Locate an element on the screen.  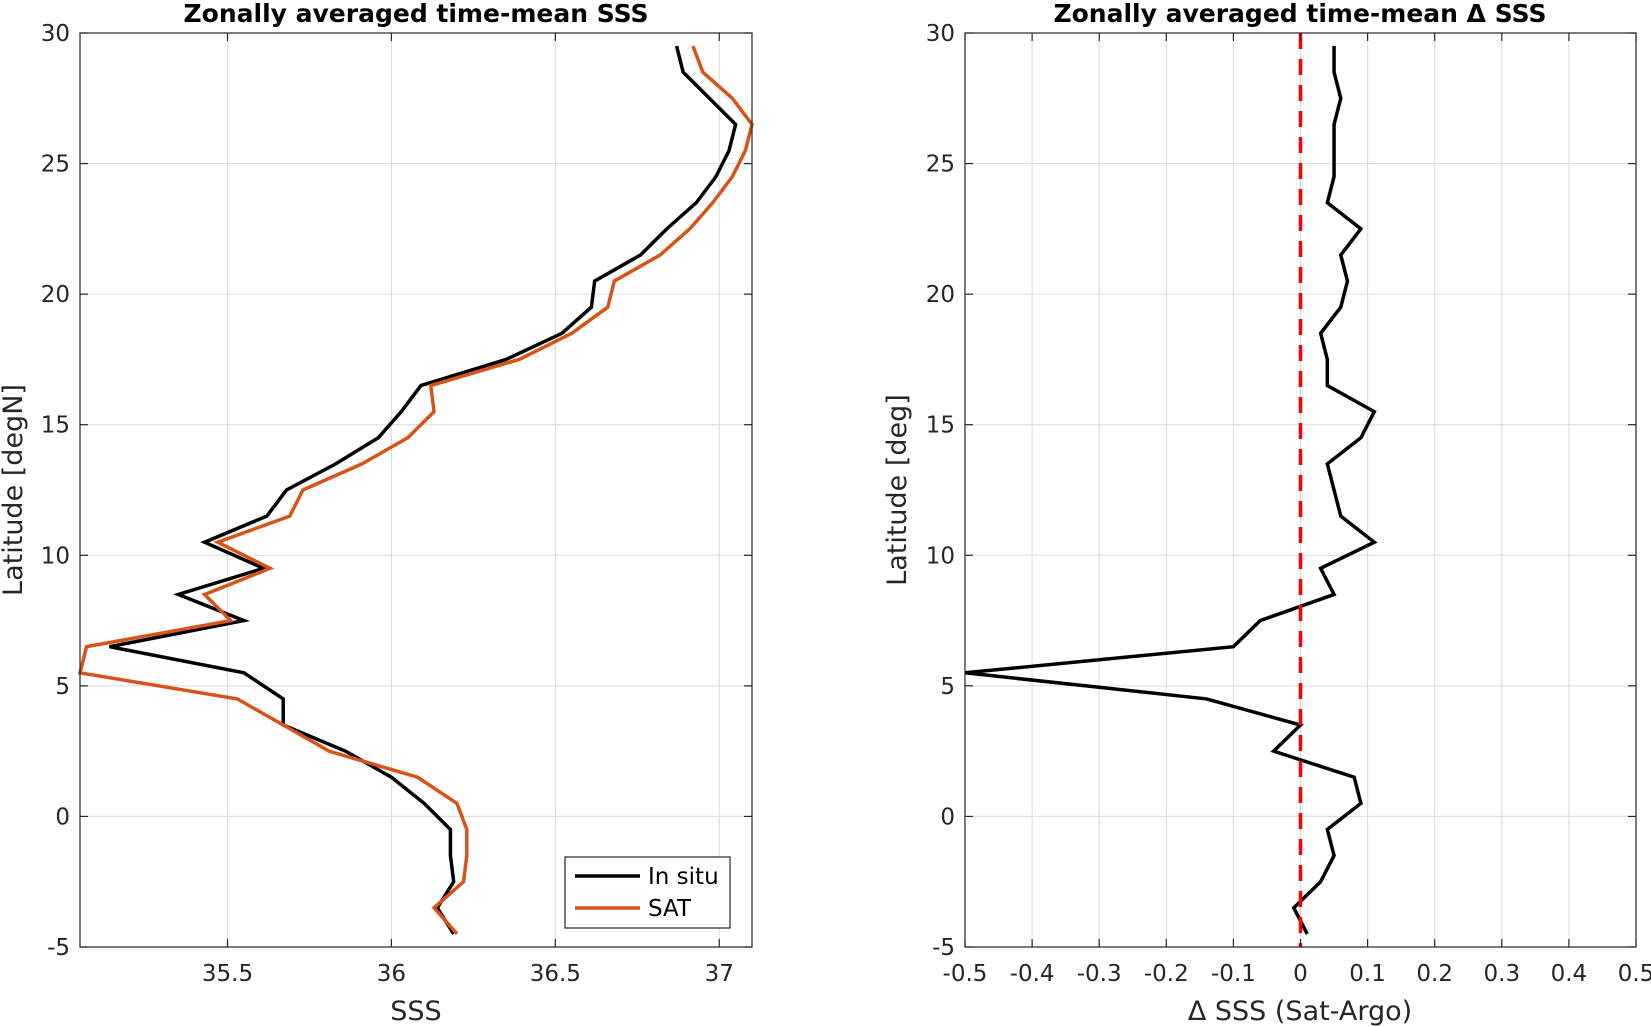
x-tick-label: 0 is located at coordinates (1300, 974).